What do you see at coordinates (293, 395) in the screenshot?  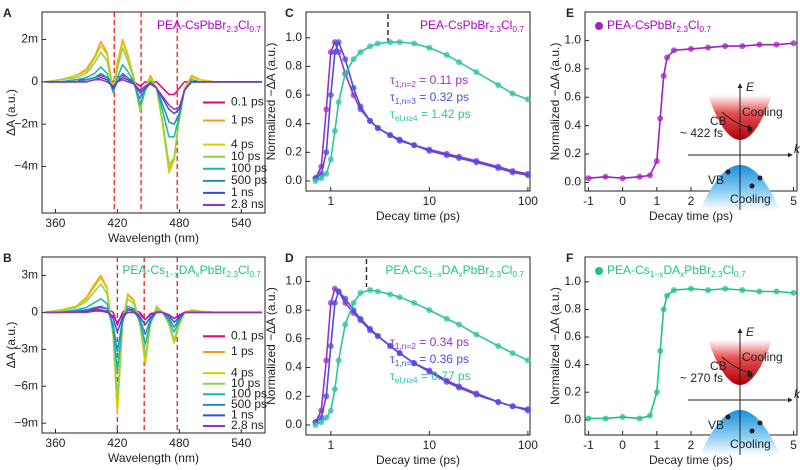 I see `y-tick-label: 0.2` at bounding box center [293, 395].